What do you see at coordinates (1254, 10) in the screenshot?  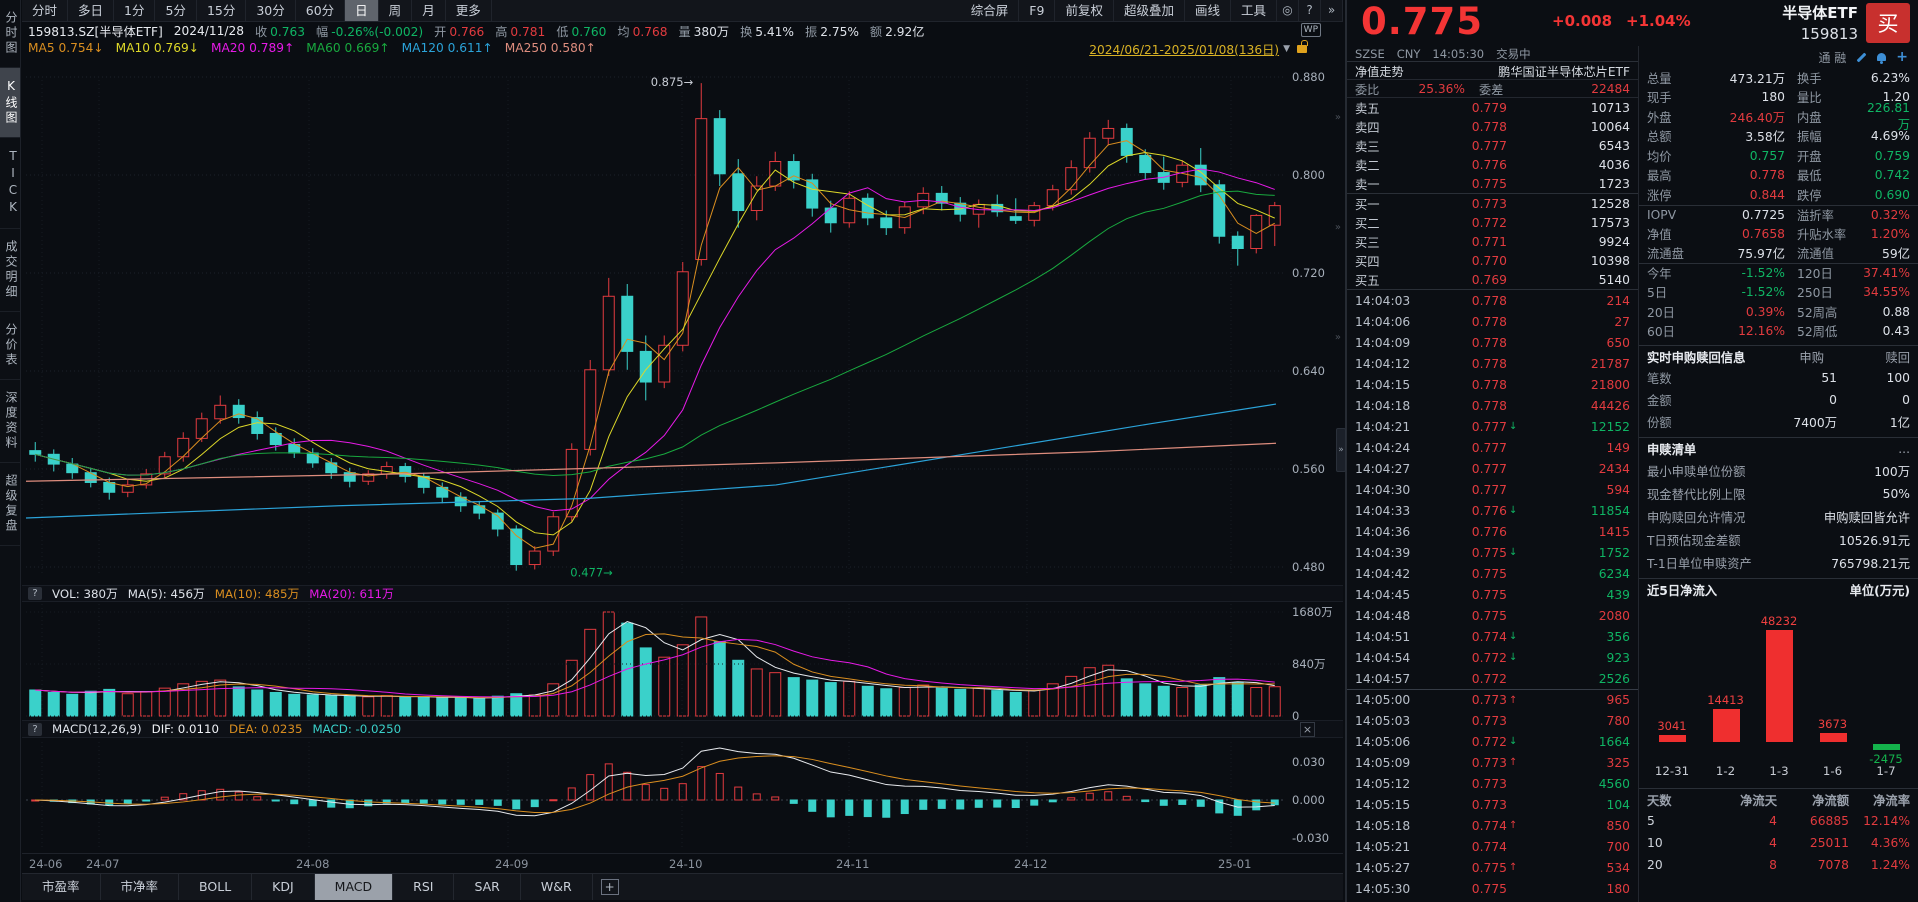 I see `tool-工具: 工具` at bounding box center [1254, 10].